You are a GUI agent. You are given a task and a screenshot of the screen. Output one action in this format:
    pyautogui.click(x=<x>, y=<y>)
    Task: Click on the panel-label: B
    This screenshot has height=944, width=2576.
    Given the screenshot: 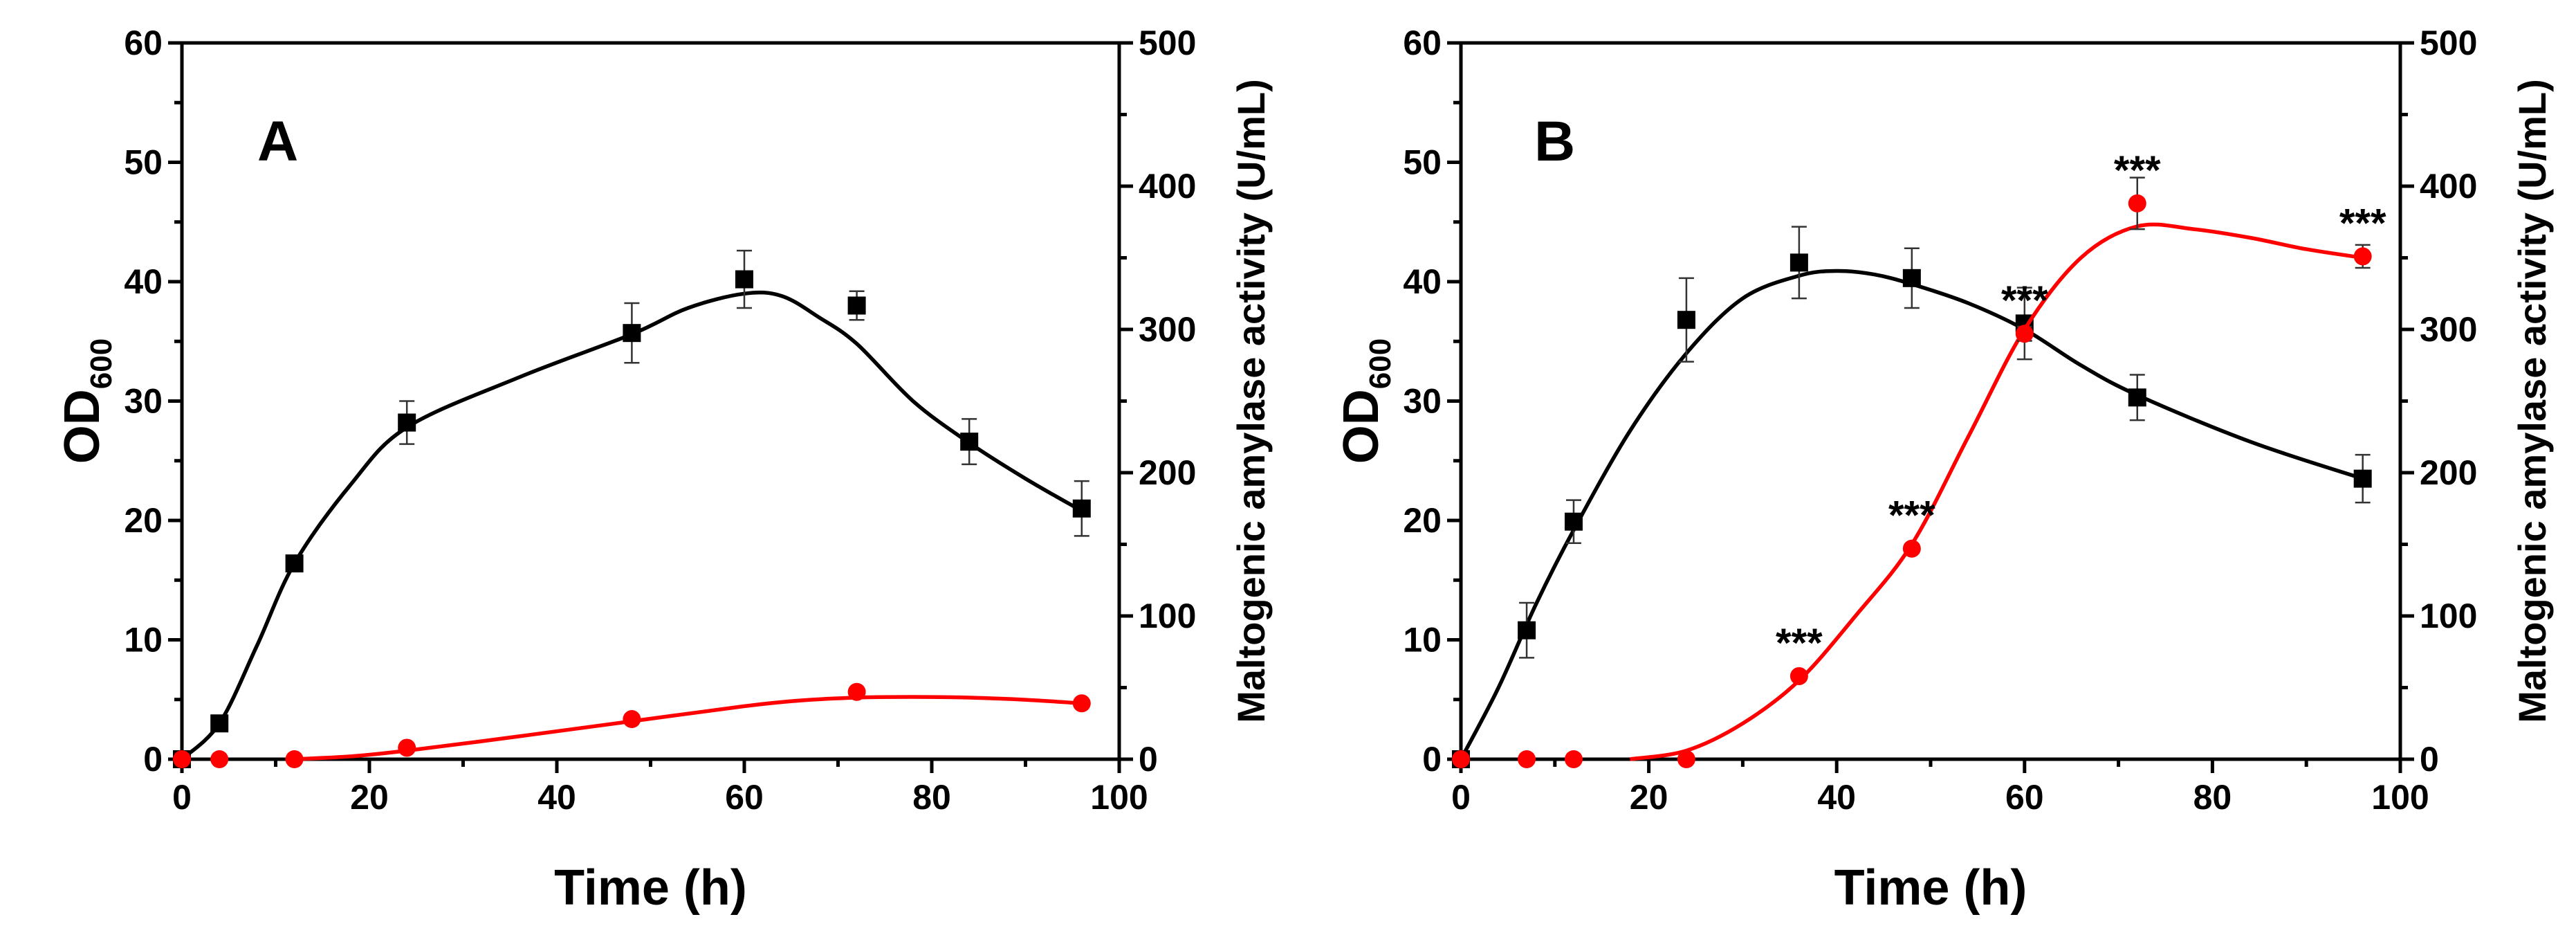 What is the action you would take?
    pyautogui.click(x=1554, y=141)
    